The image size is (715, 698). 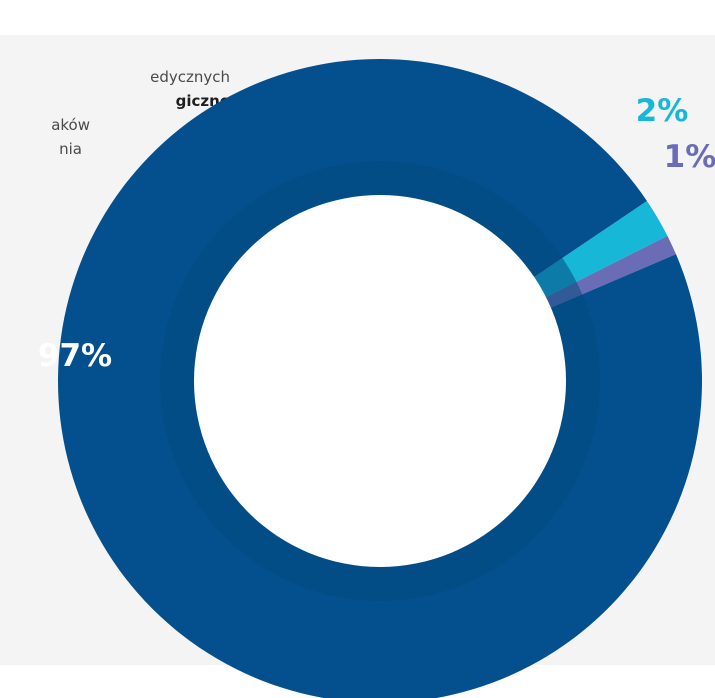 What do you see at coordinates (70, 125) in the screenshot?
I see `caption-line-3: aków` at bounding box center [70, 125].